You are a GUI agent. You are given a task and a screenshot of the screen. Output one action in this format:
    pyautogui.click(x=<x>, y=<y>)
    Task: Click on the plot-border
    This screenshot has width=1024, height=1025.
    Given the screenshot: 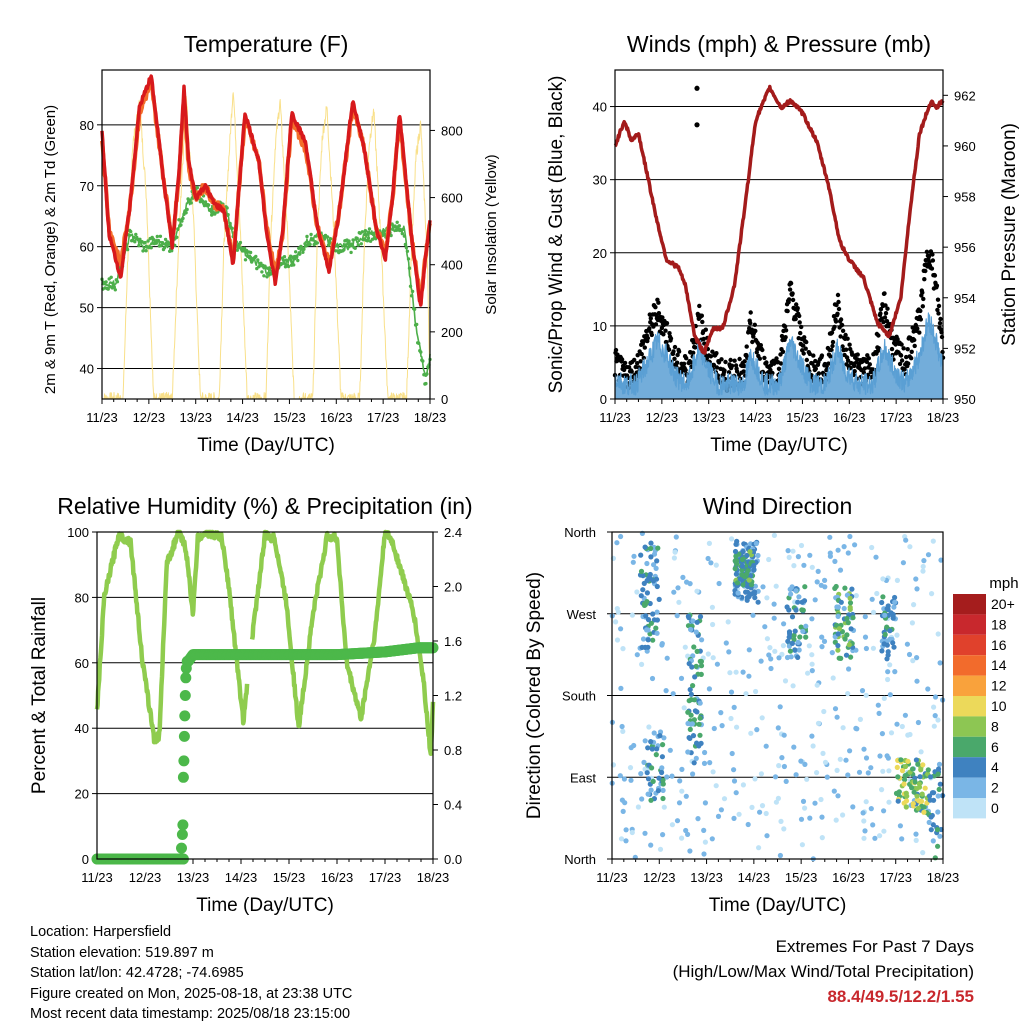 What is the action you would take?
    pyautogui.click(x=777, y=695)
    